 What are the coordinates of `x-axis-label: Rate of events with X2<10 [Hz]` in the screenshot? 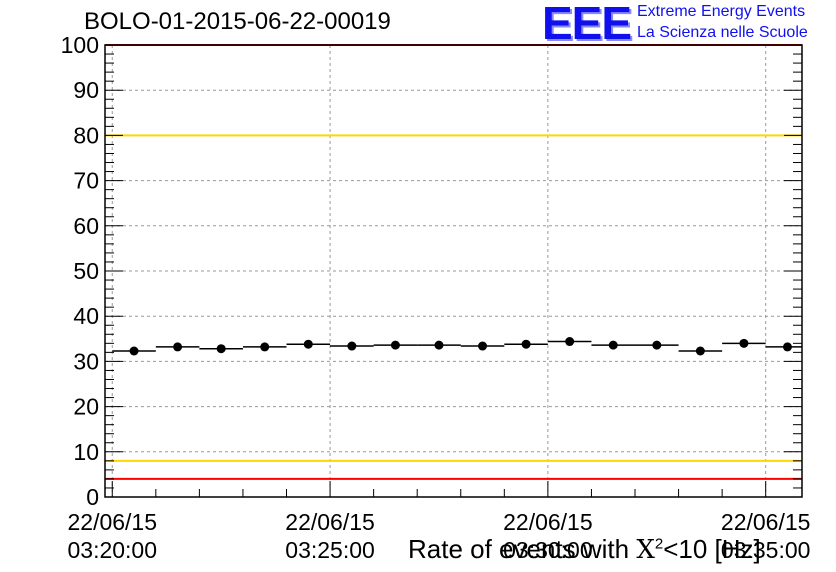 It's located at (584, 549).